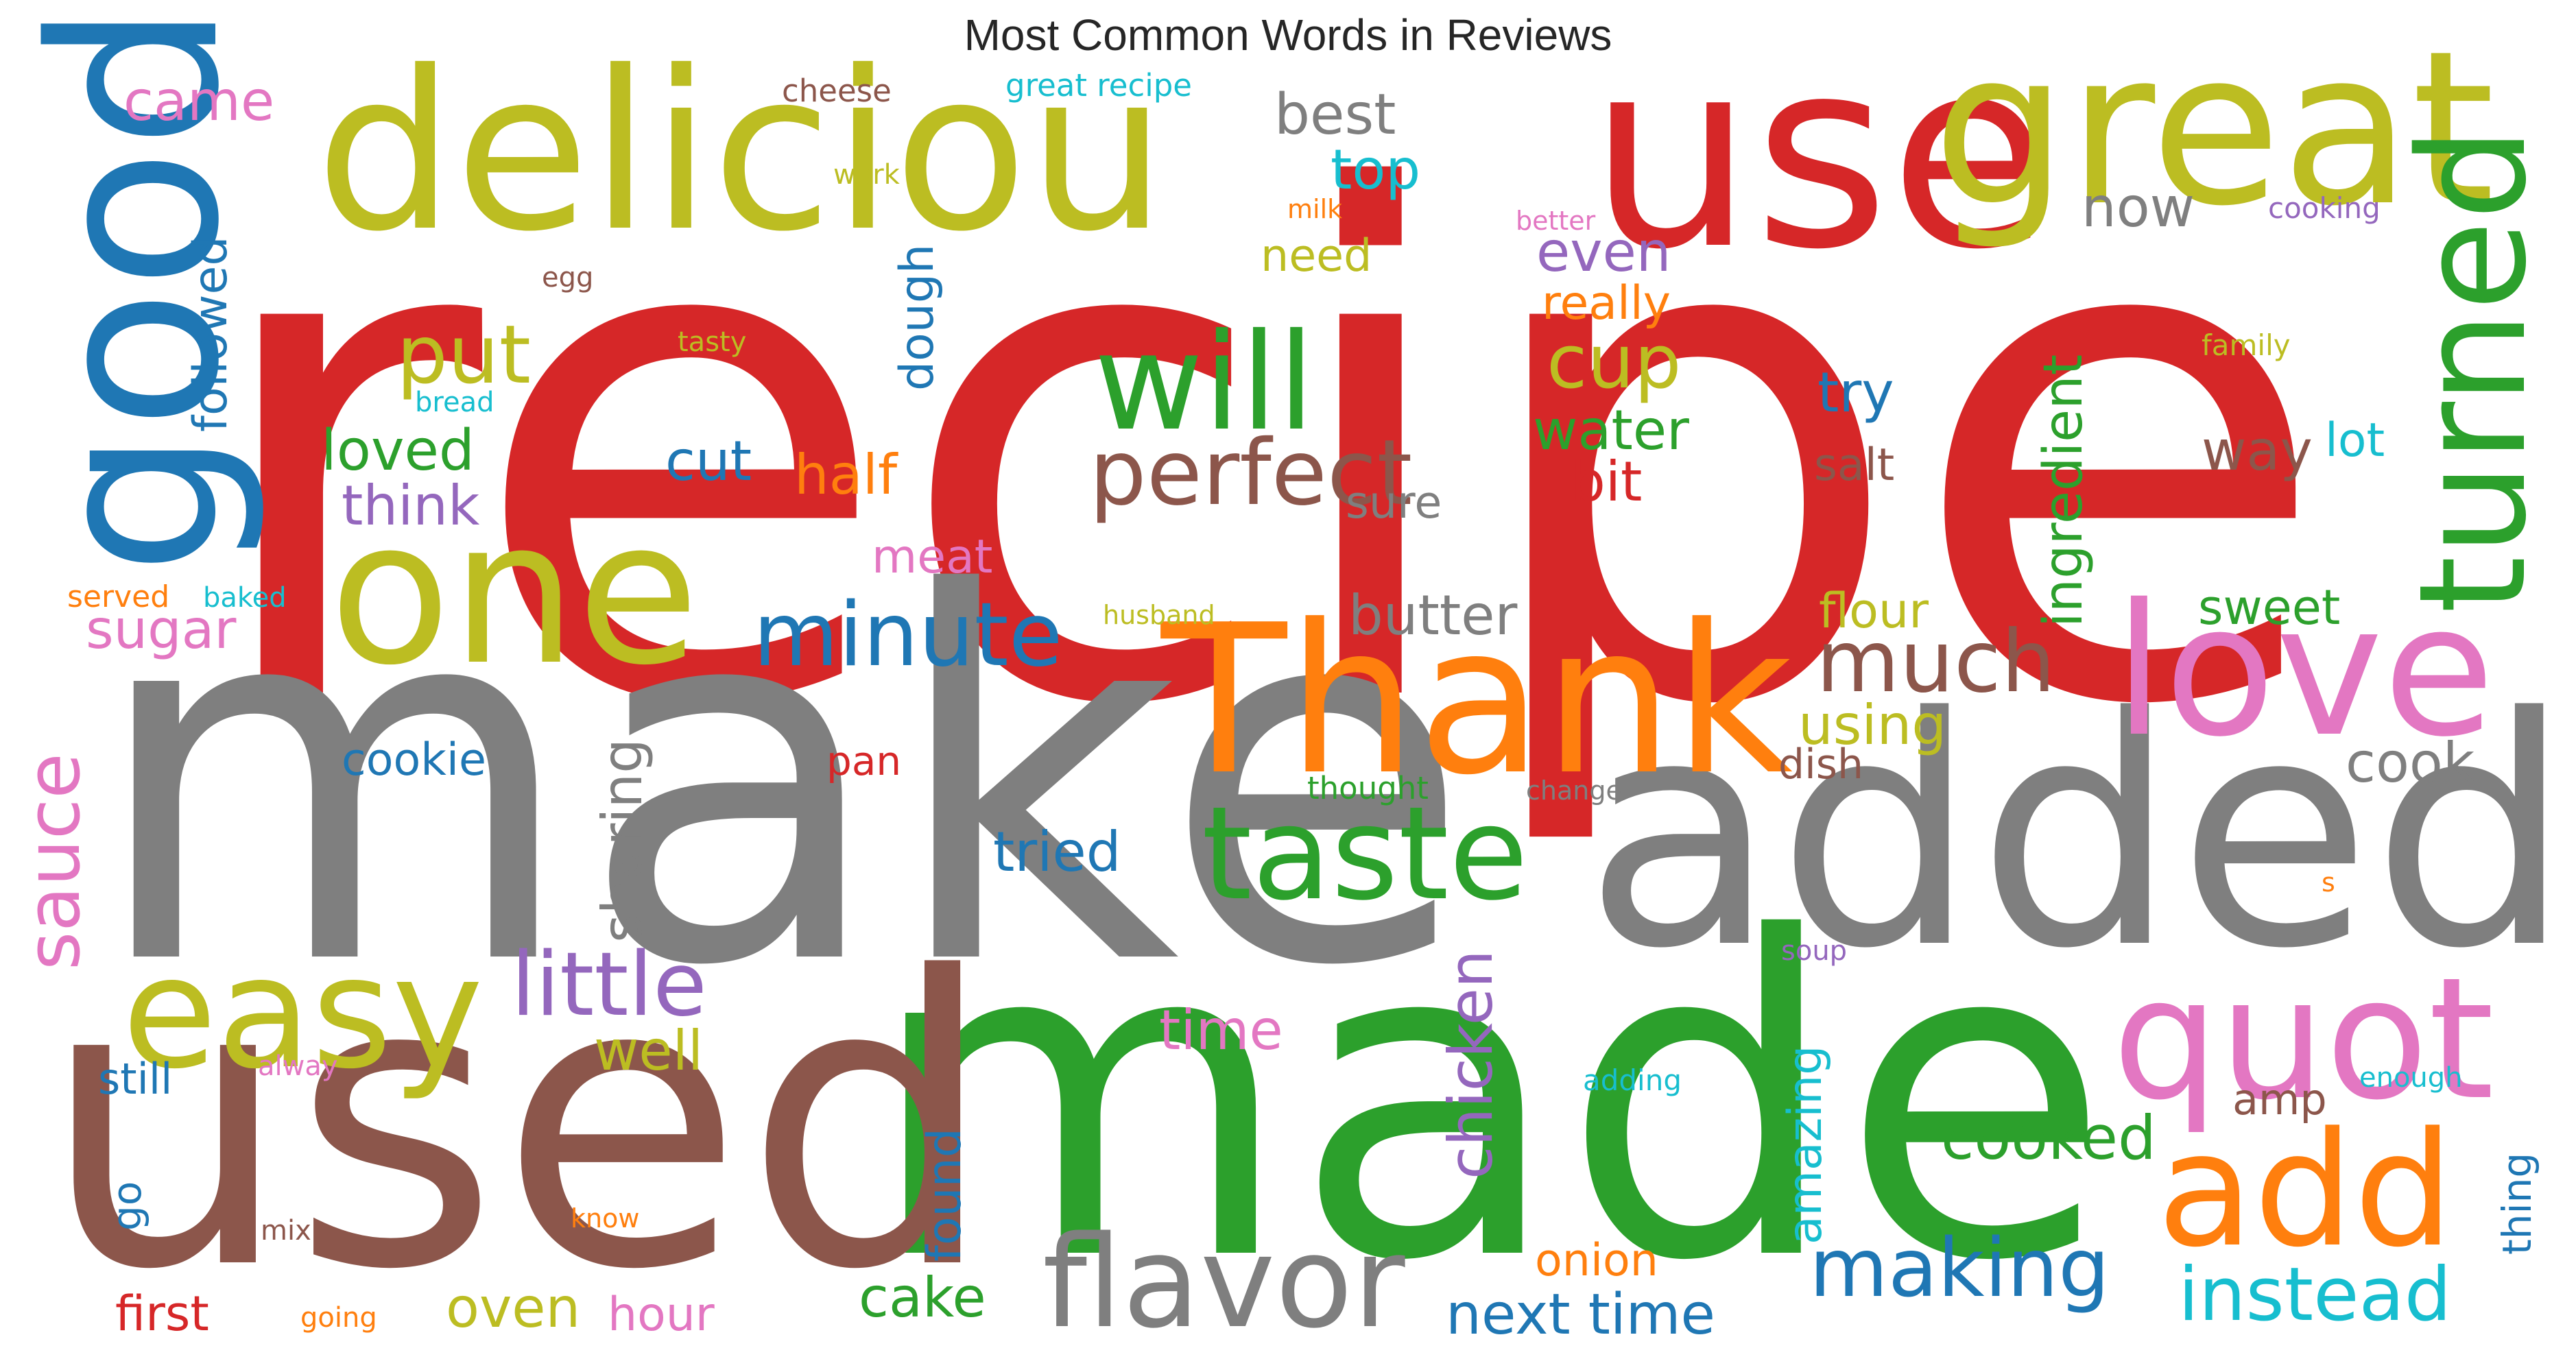 This screenshot has height=1359, width=2576. Describe the element at coordinates (1959, 1267) in the screenshot. I see `word-making: making` at that location.